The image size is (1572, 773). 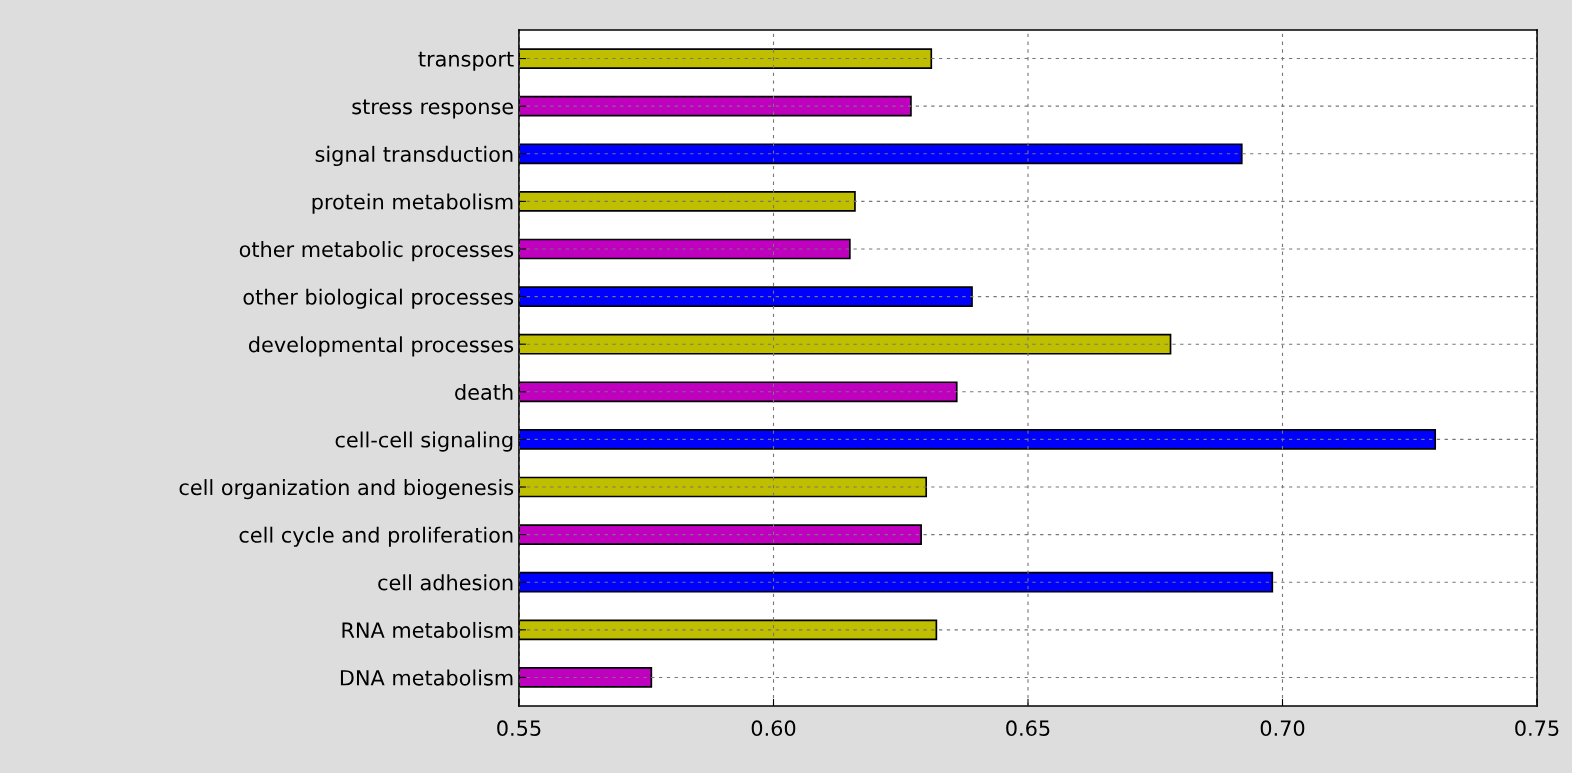 What do you see at coordinates (376, 251) in the screenshot?
I see `y-tick-label: other metabolic processes` at bounding box center [376, 251].